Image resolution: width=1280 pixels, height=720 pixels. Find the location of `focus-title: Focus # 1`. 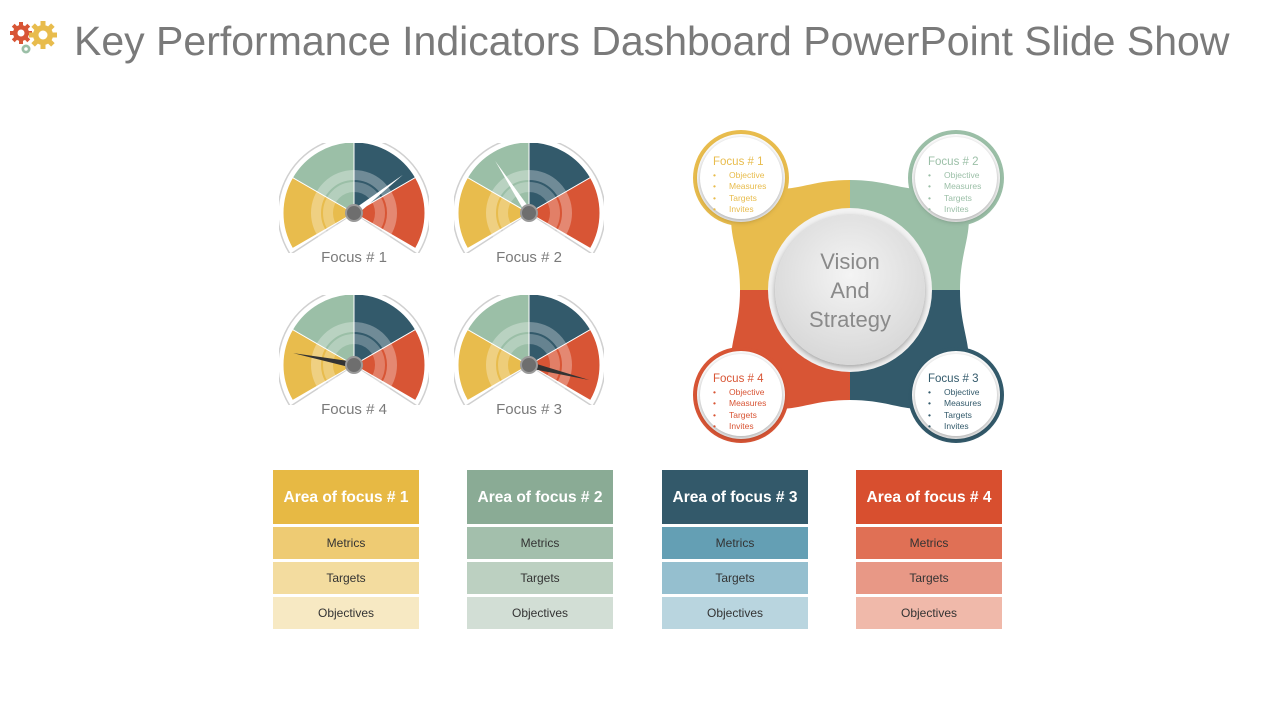

focus-title: Focus # 1 is located at coordinates (738, 162).